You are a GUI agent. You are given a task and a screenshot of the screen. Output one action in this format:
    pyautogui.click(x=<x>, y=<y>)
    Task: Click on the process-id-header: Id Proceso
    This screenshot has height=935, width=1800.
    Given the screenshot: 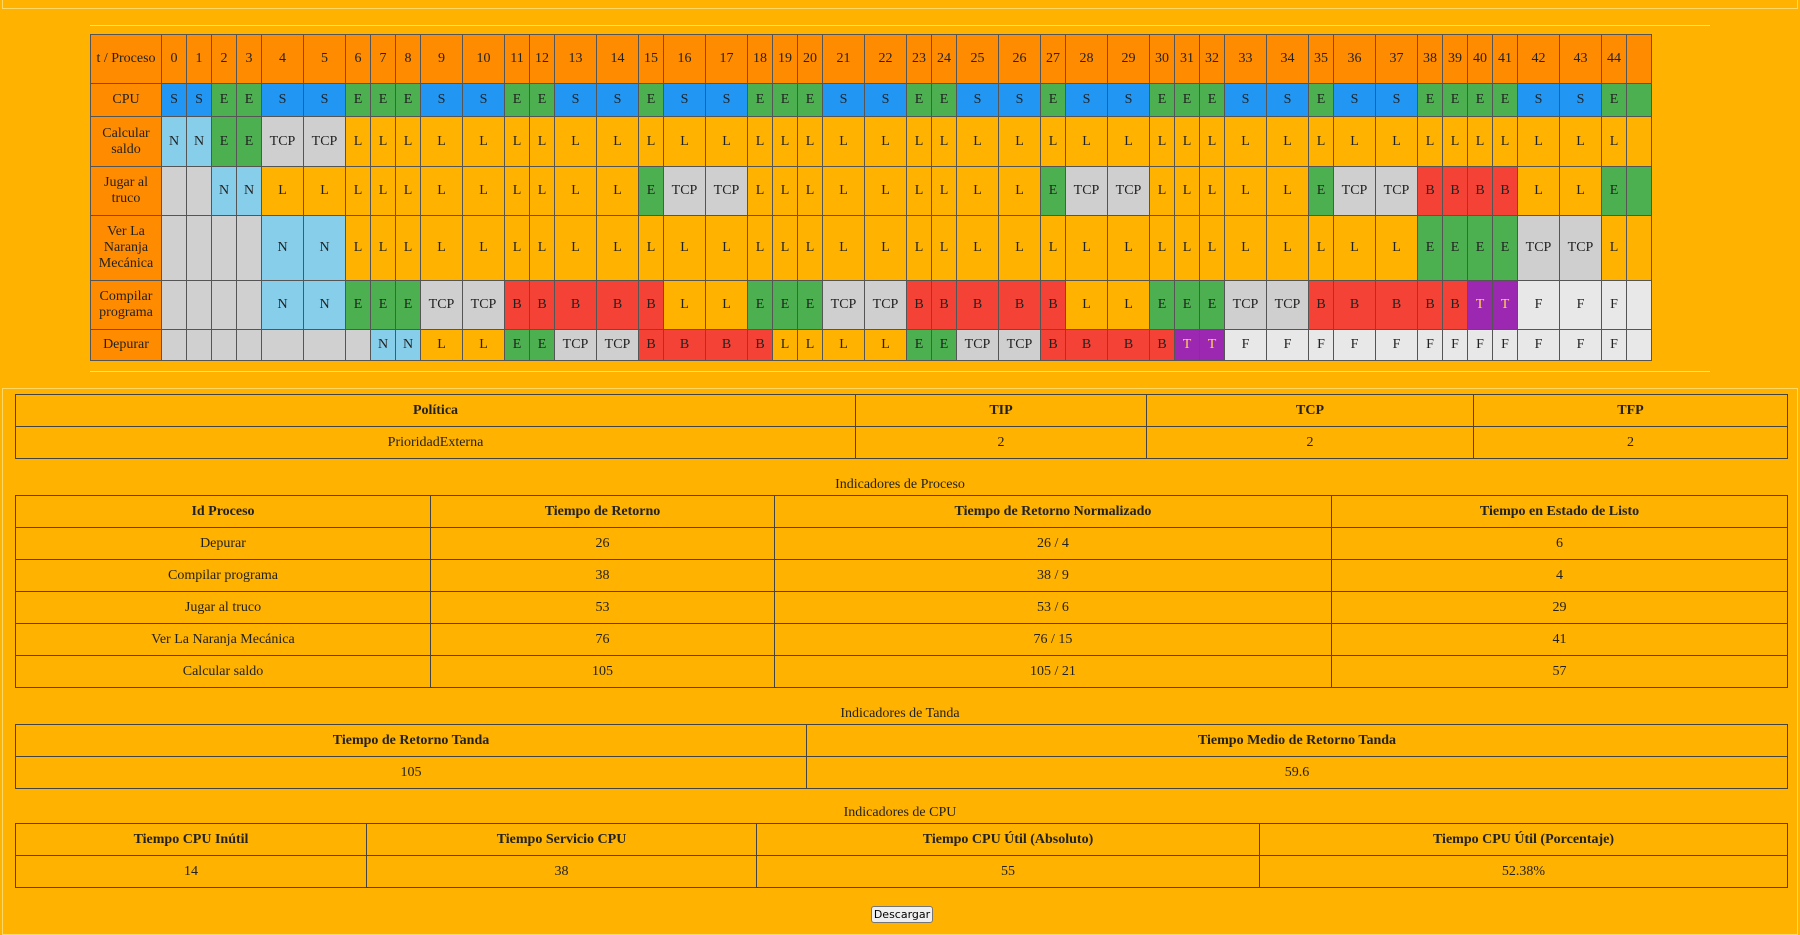 What is the action you would take?
    pyautogui.click(x=223, y=511)
    